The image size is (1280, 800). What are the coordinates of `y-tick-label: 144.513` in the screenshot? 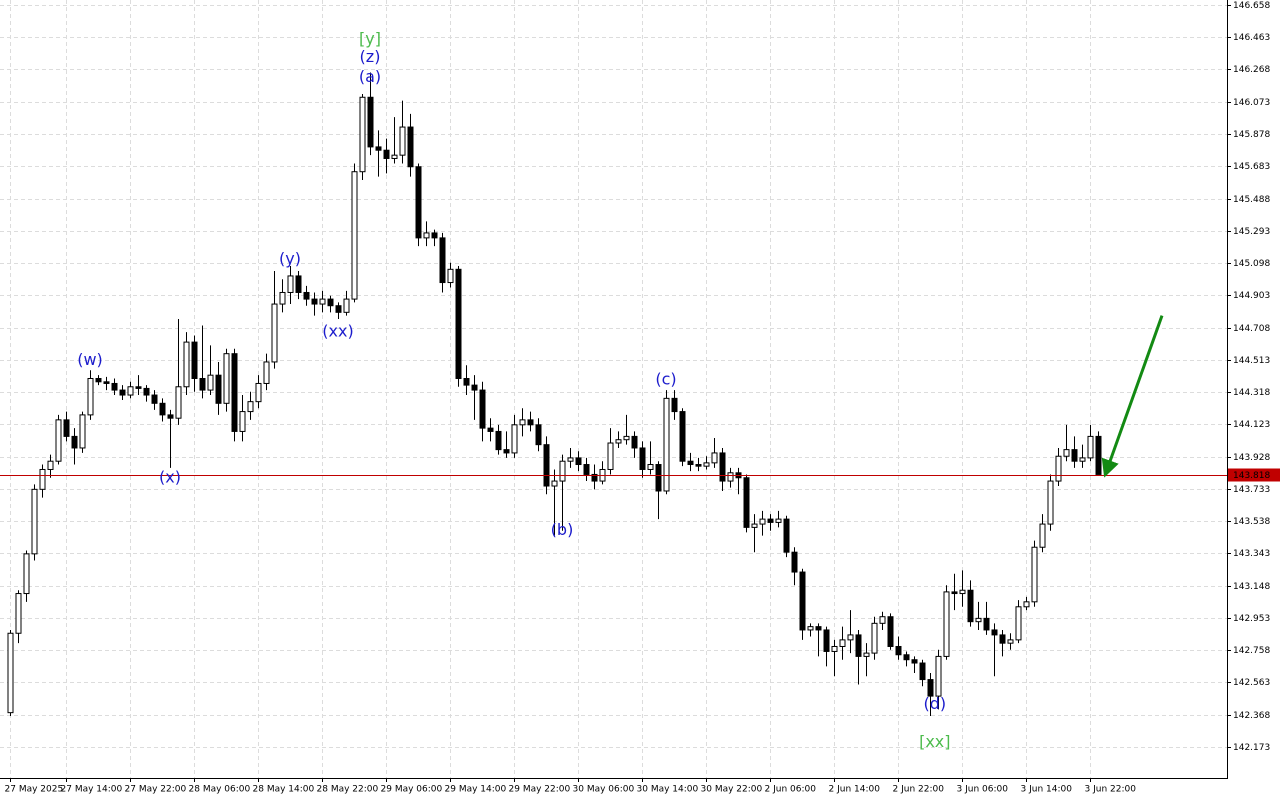 It's located at (1251, 361).